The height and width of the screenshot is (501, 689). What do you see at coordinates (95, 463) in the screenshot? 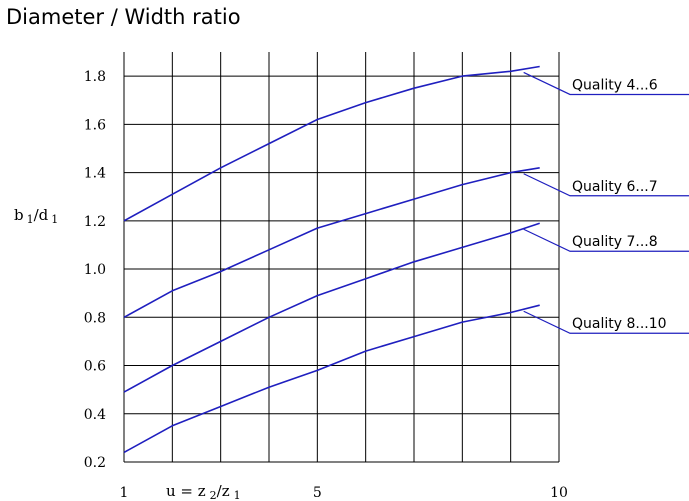
I see `y-tick-label: 0.2` at bounding box center [95, 463].